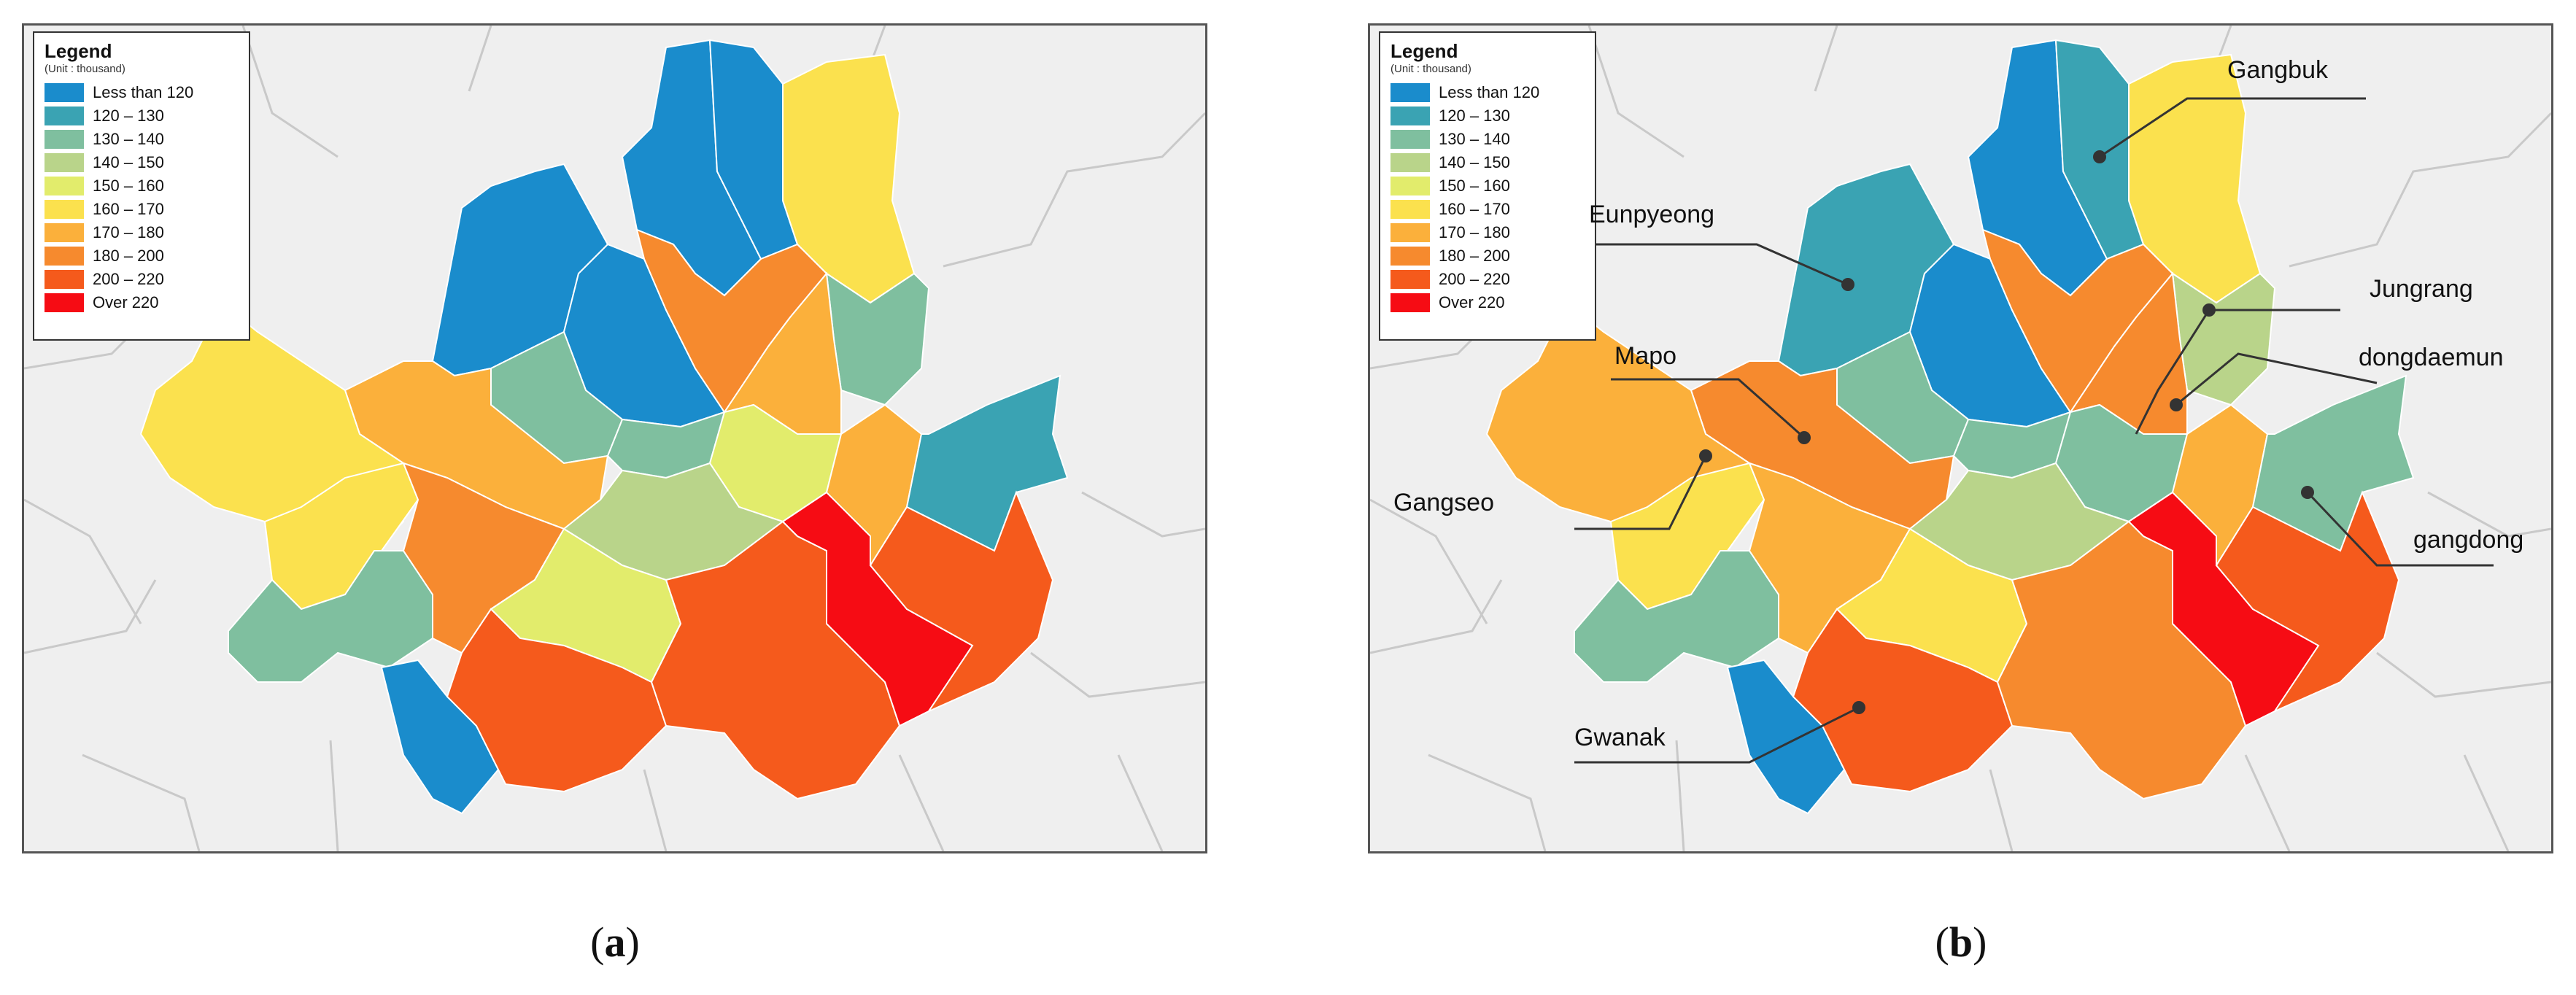 The height and width of the screenshot is (995, 2576). I want to click on callout-gangdong: gangdong, so click(2468, 540).